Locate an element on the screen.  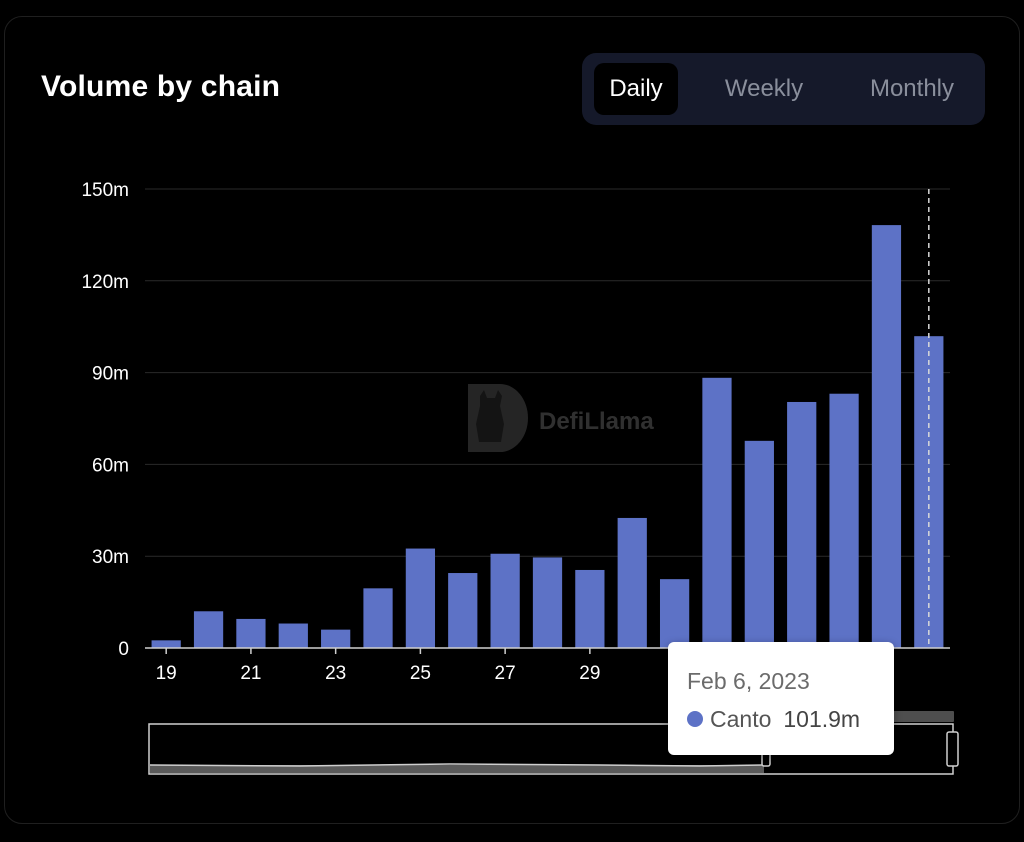
watermark-text: DefiLlama is located at coordinates (596, 421).